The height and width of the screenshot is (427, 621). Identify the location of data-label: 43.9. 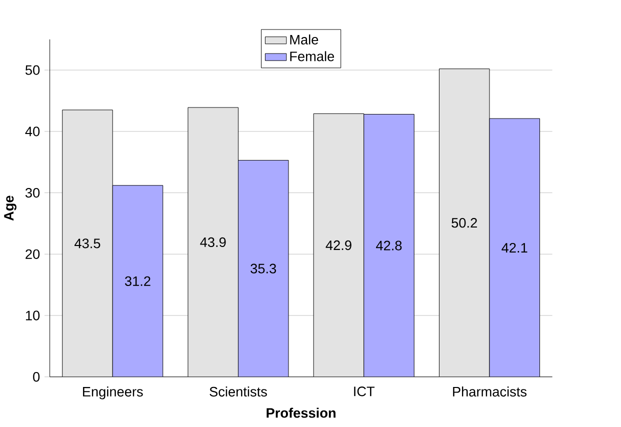
(213, 242).